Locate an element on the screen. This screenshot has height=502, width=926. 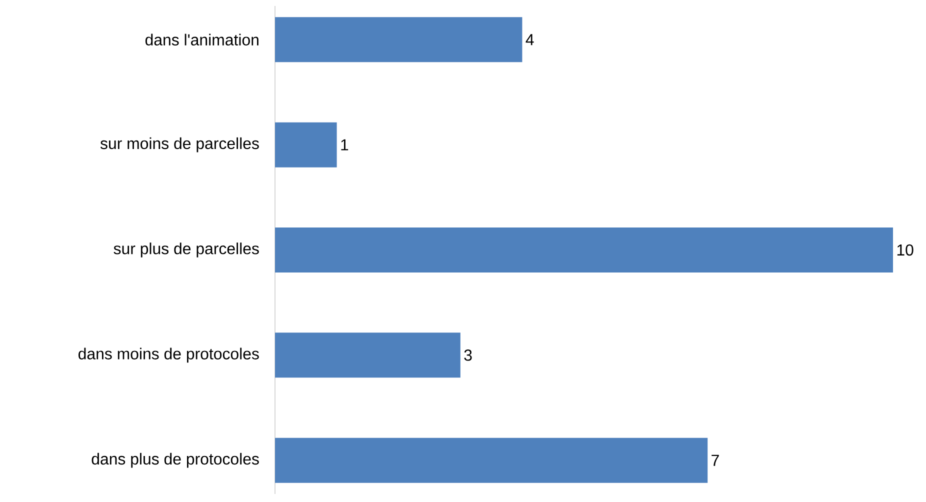
data-label: 7 is located at coordinates (715, 460).